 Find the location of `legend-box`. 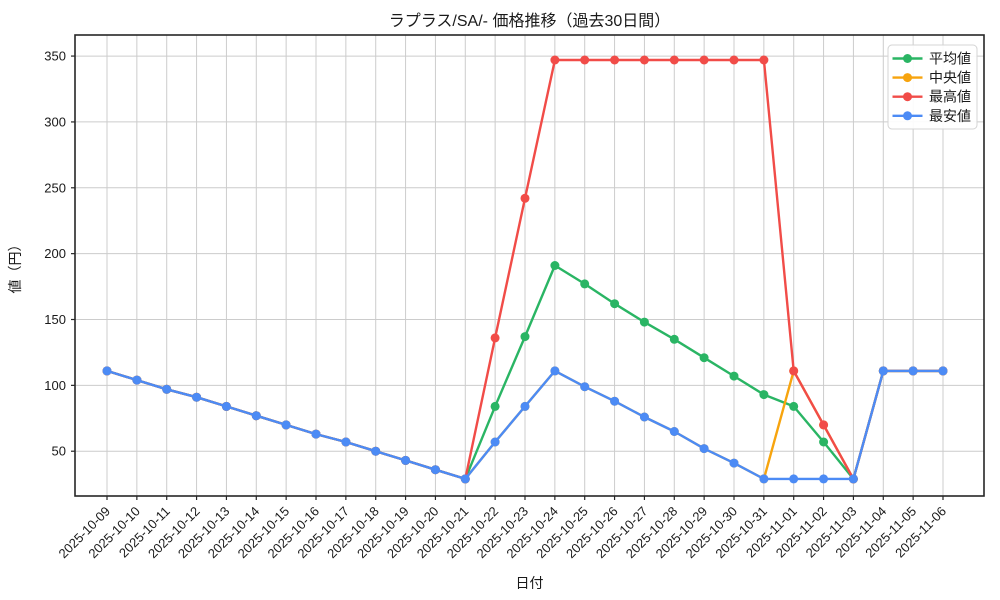

legend-box is located at coordinates (932, 87).